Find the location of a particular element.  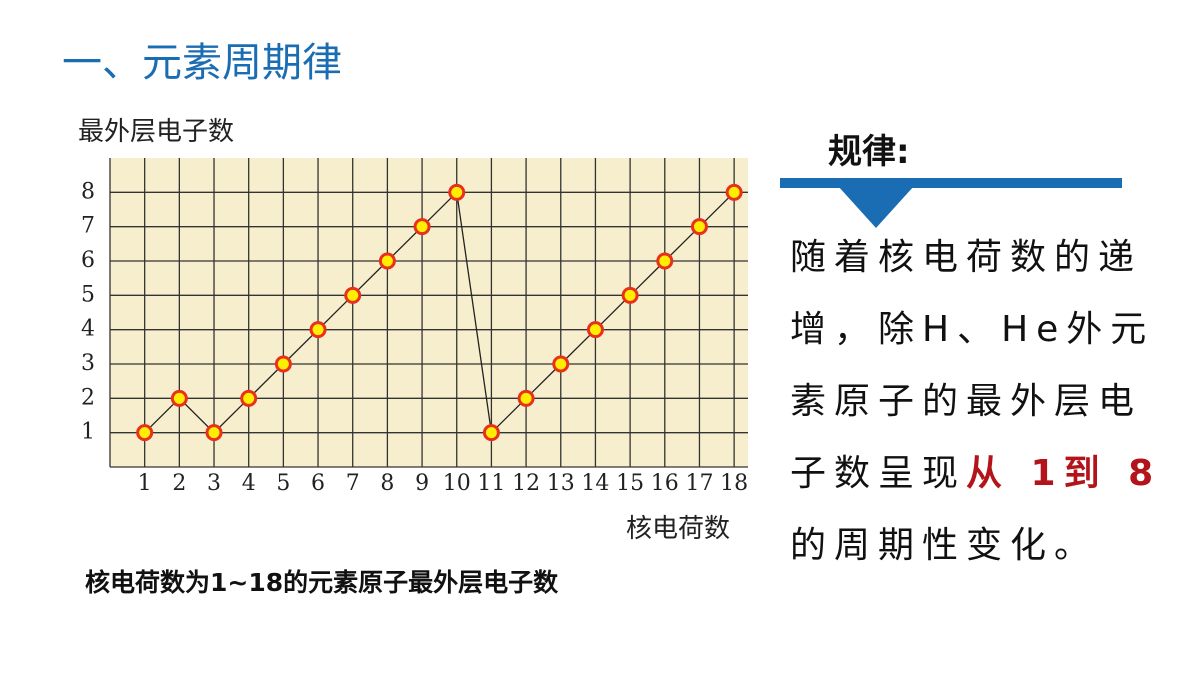

x-tick-label: 10 is located at coordinates (457, 483).